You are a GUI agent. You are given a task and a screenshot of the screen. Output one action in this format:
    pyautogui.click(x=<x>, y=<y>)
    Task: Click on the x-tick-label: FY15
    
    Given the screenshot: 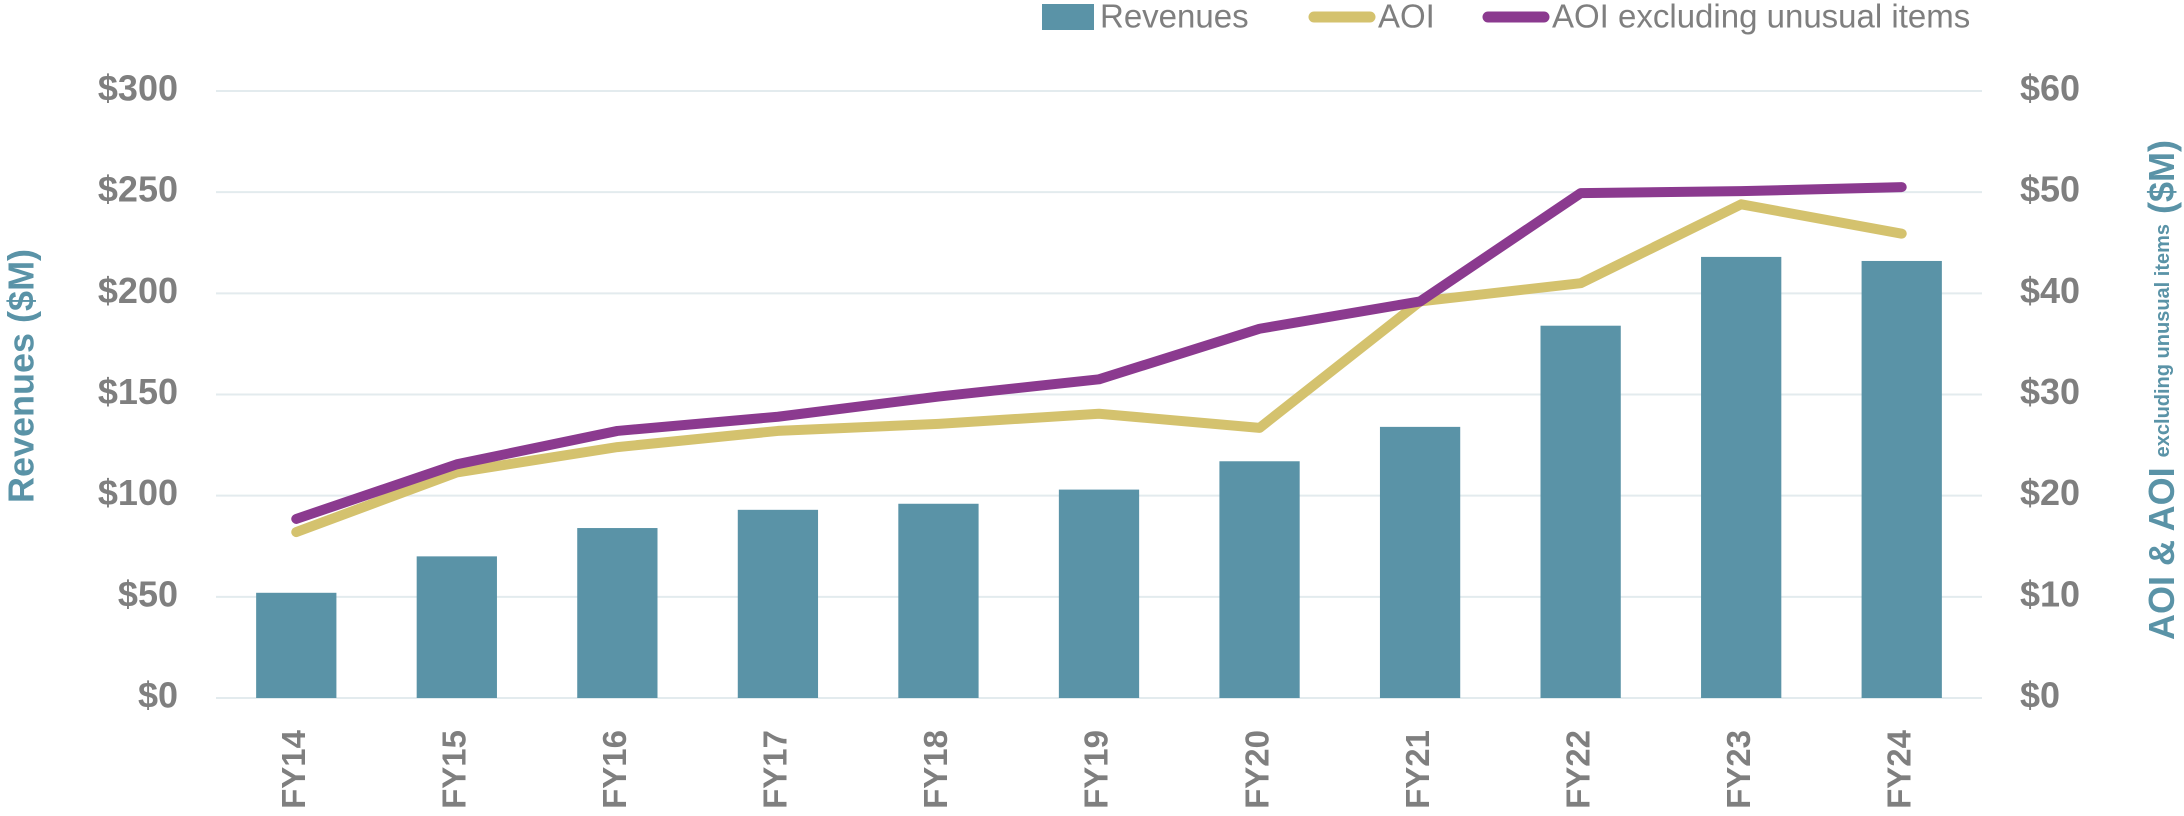 What is the action you would take?
    pyautogui.click(x=454, y=769)
    